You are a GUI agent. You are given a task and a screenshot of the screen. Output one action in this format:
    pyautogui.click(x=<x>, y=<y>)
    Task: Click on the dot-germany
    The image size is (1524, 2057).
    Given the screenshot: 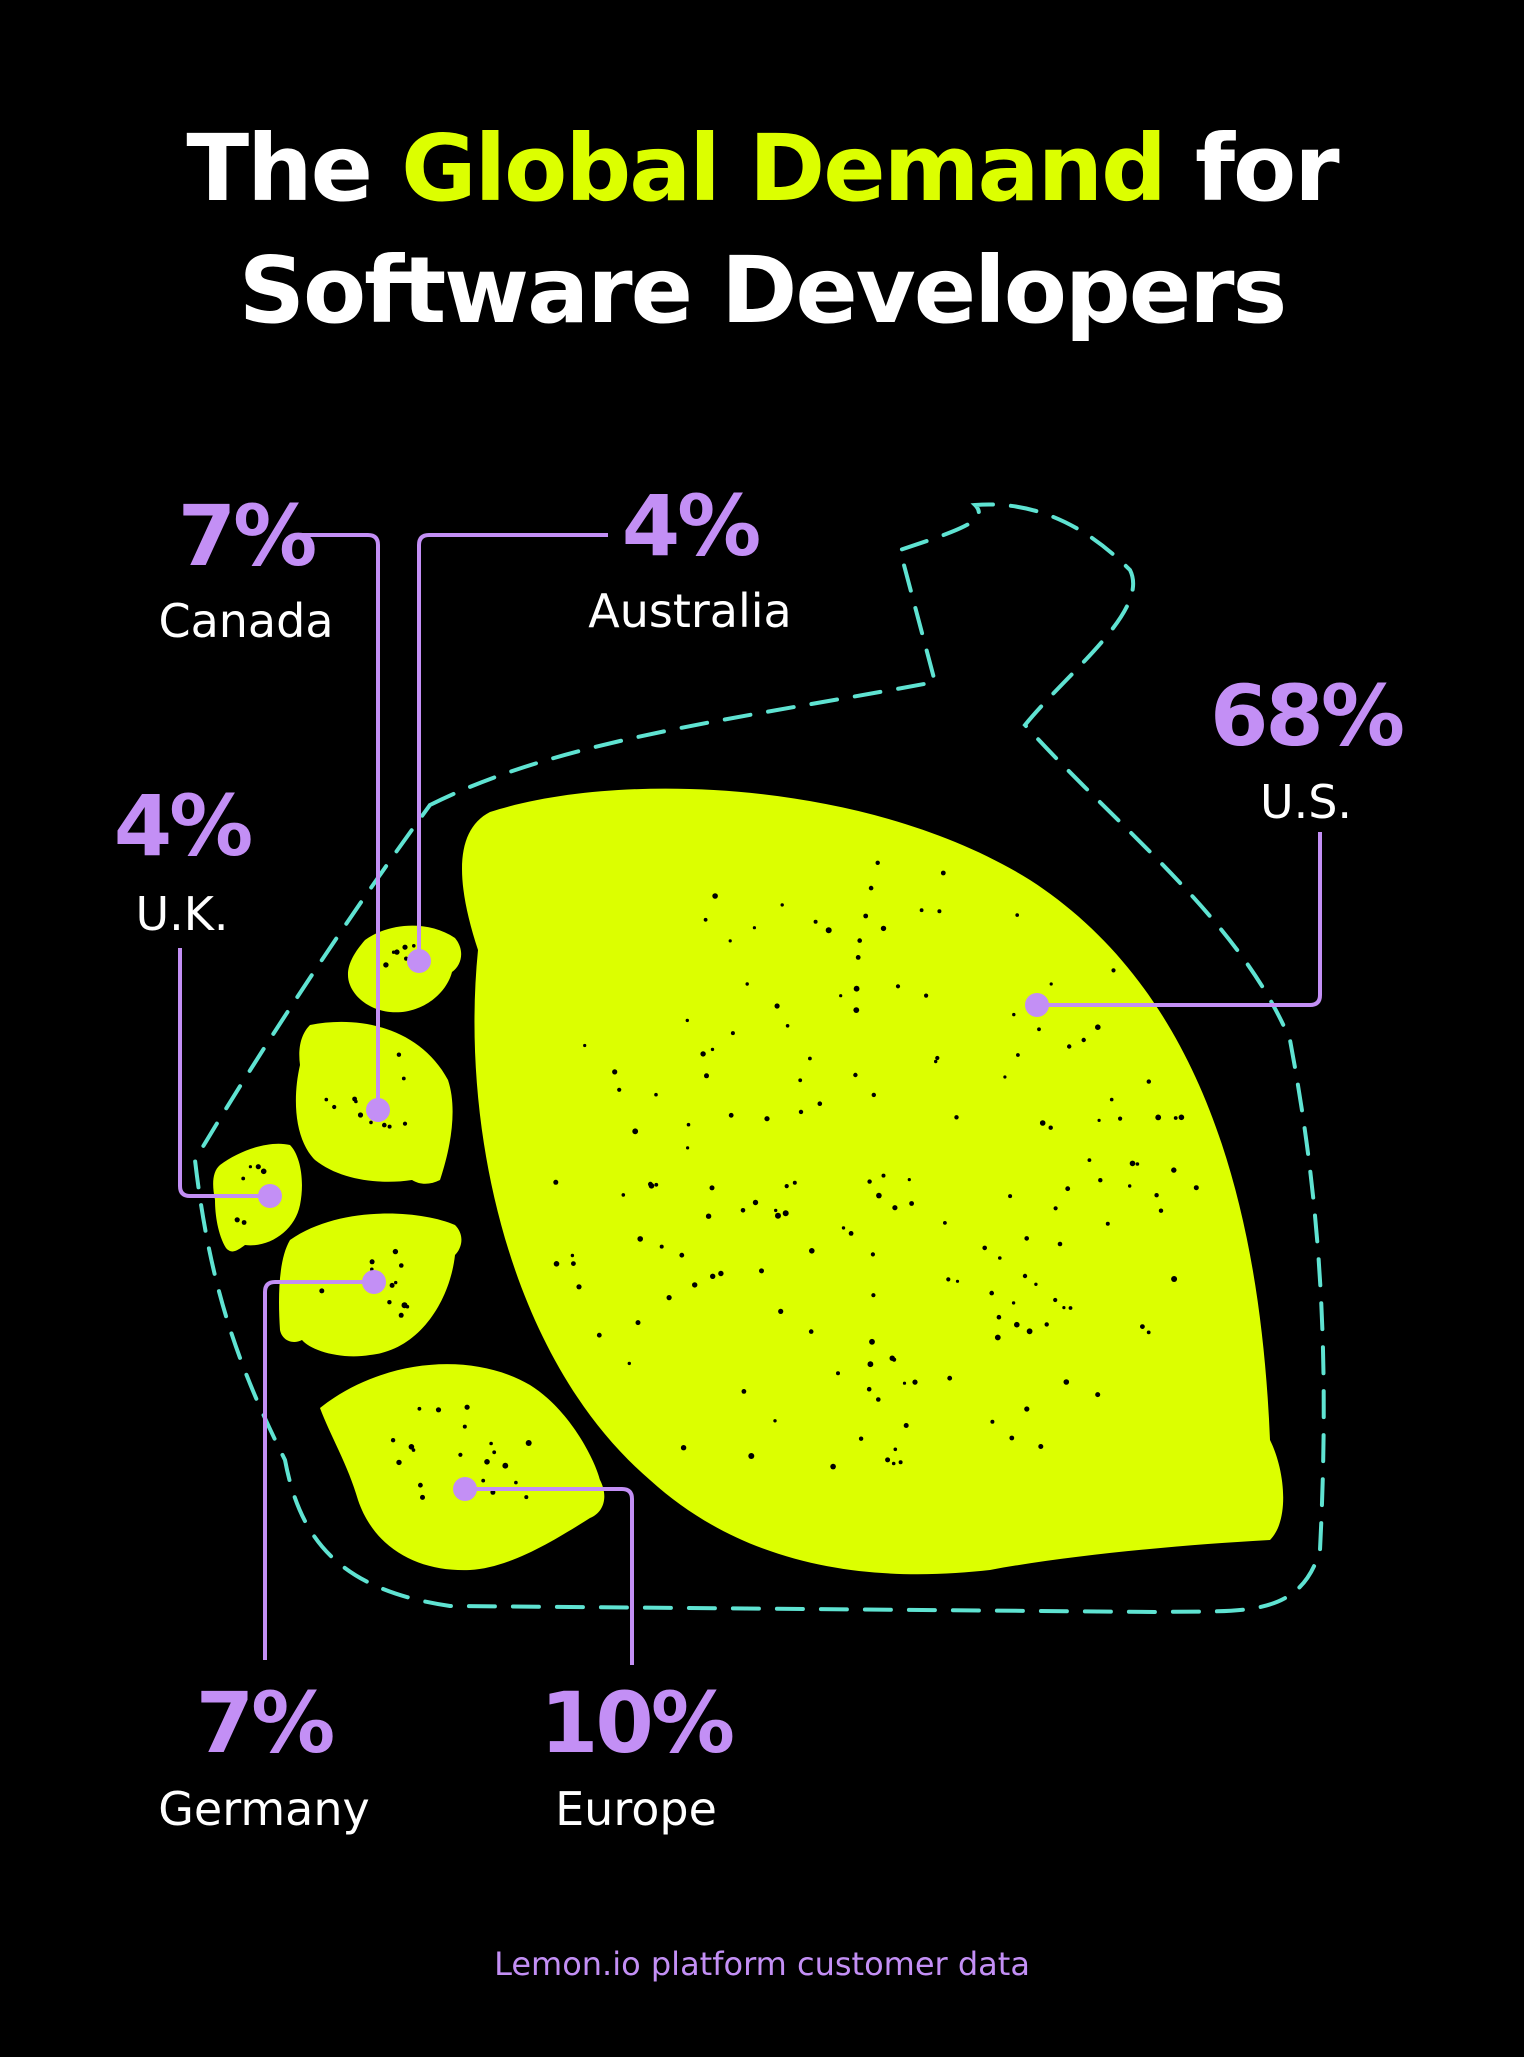 What is the action you would take?
    pyautogui.click(x=374, y=1282)
    